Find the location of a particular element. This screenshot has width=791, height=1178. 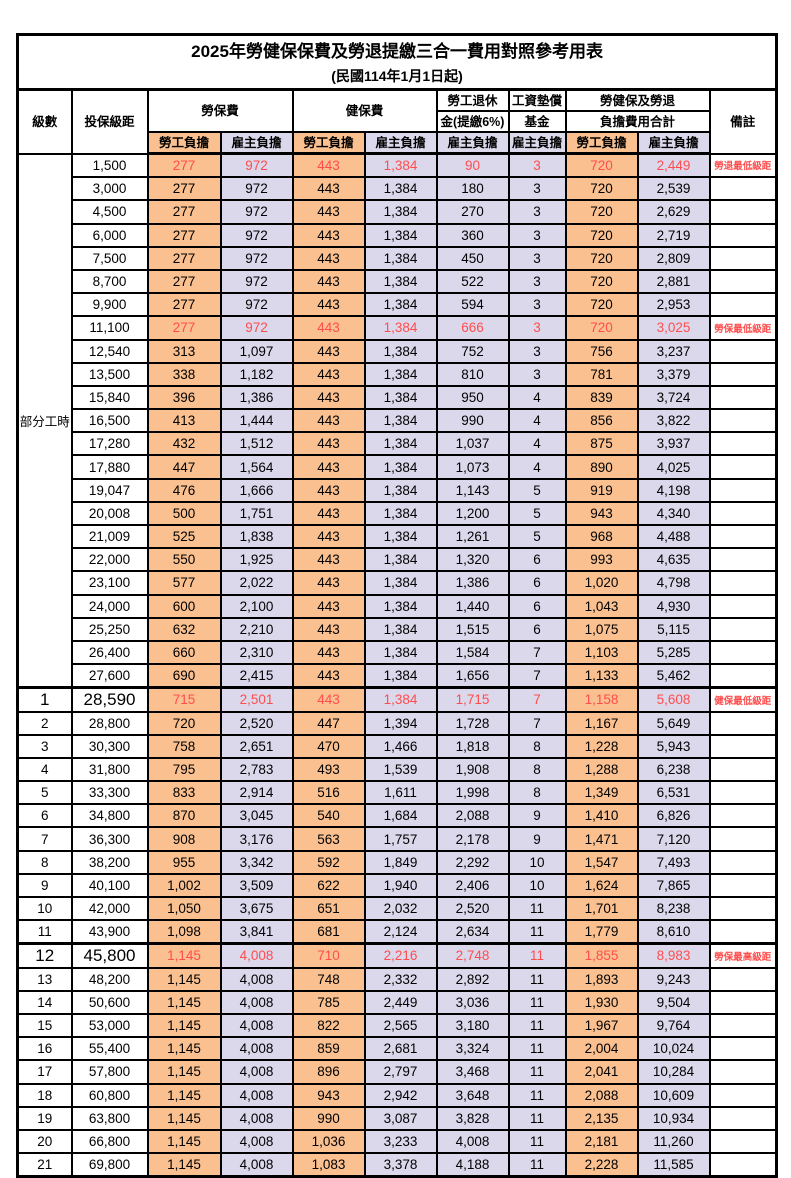

col-header-wage-fund-line2: 基金 is located at coordinates (537, 121).